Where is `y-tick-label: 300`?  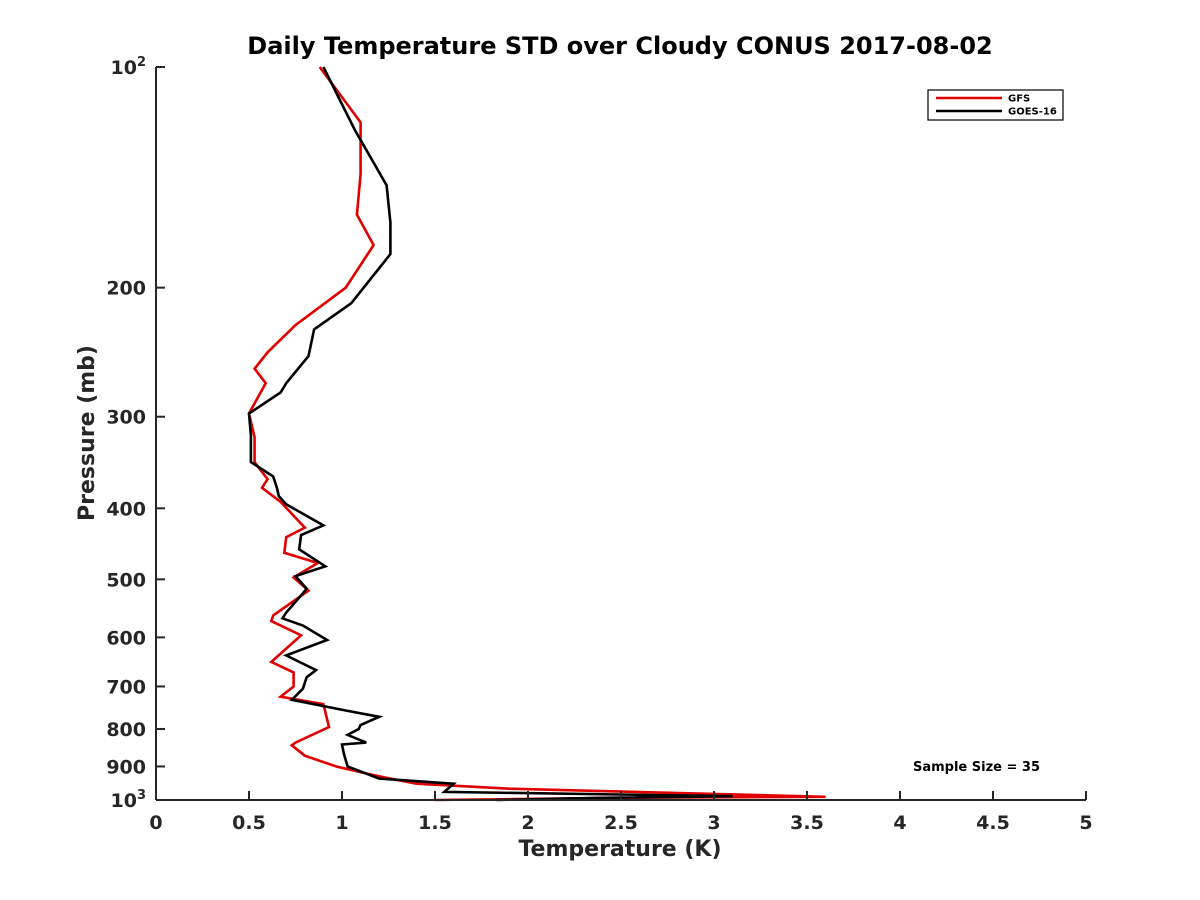 y-tick-label: 300 is located at coordinates (126, 418).